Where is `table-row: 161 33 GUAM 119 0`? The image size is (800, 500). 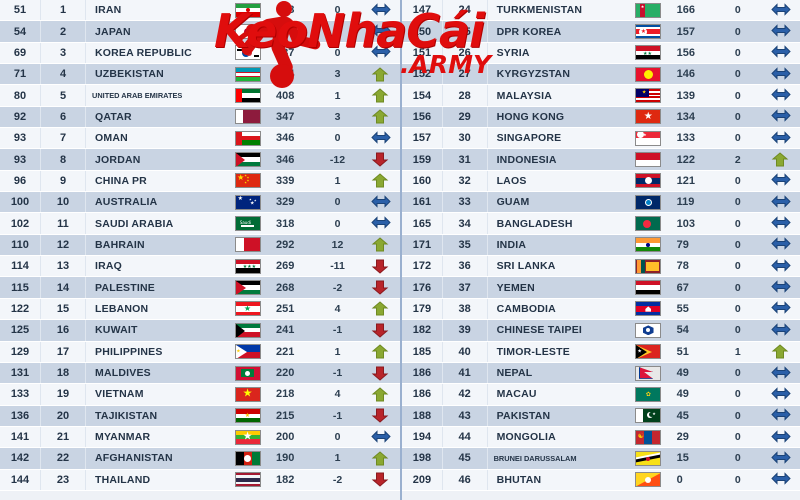
table-row: 161 33 GUAM 119 0 is located at coordinates (601, 203).